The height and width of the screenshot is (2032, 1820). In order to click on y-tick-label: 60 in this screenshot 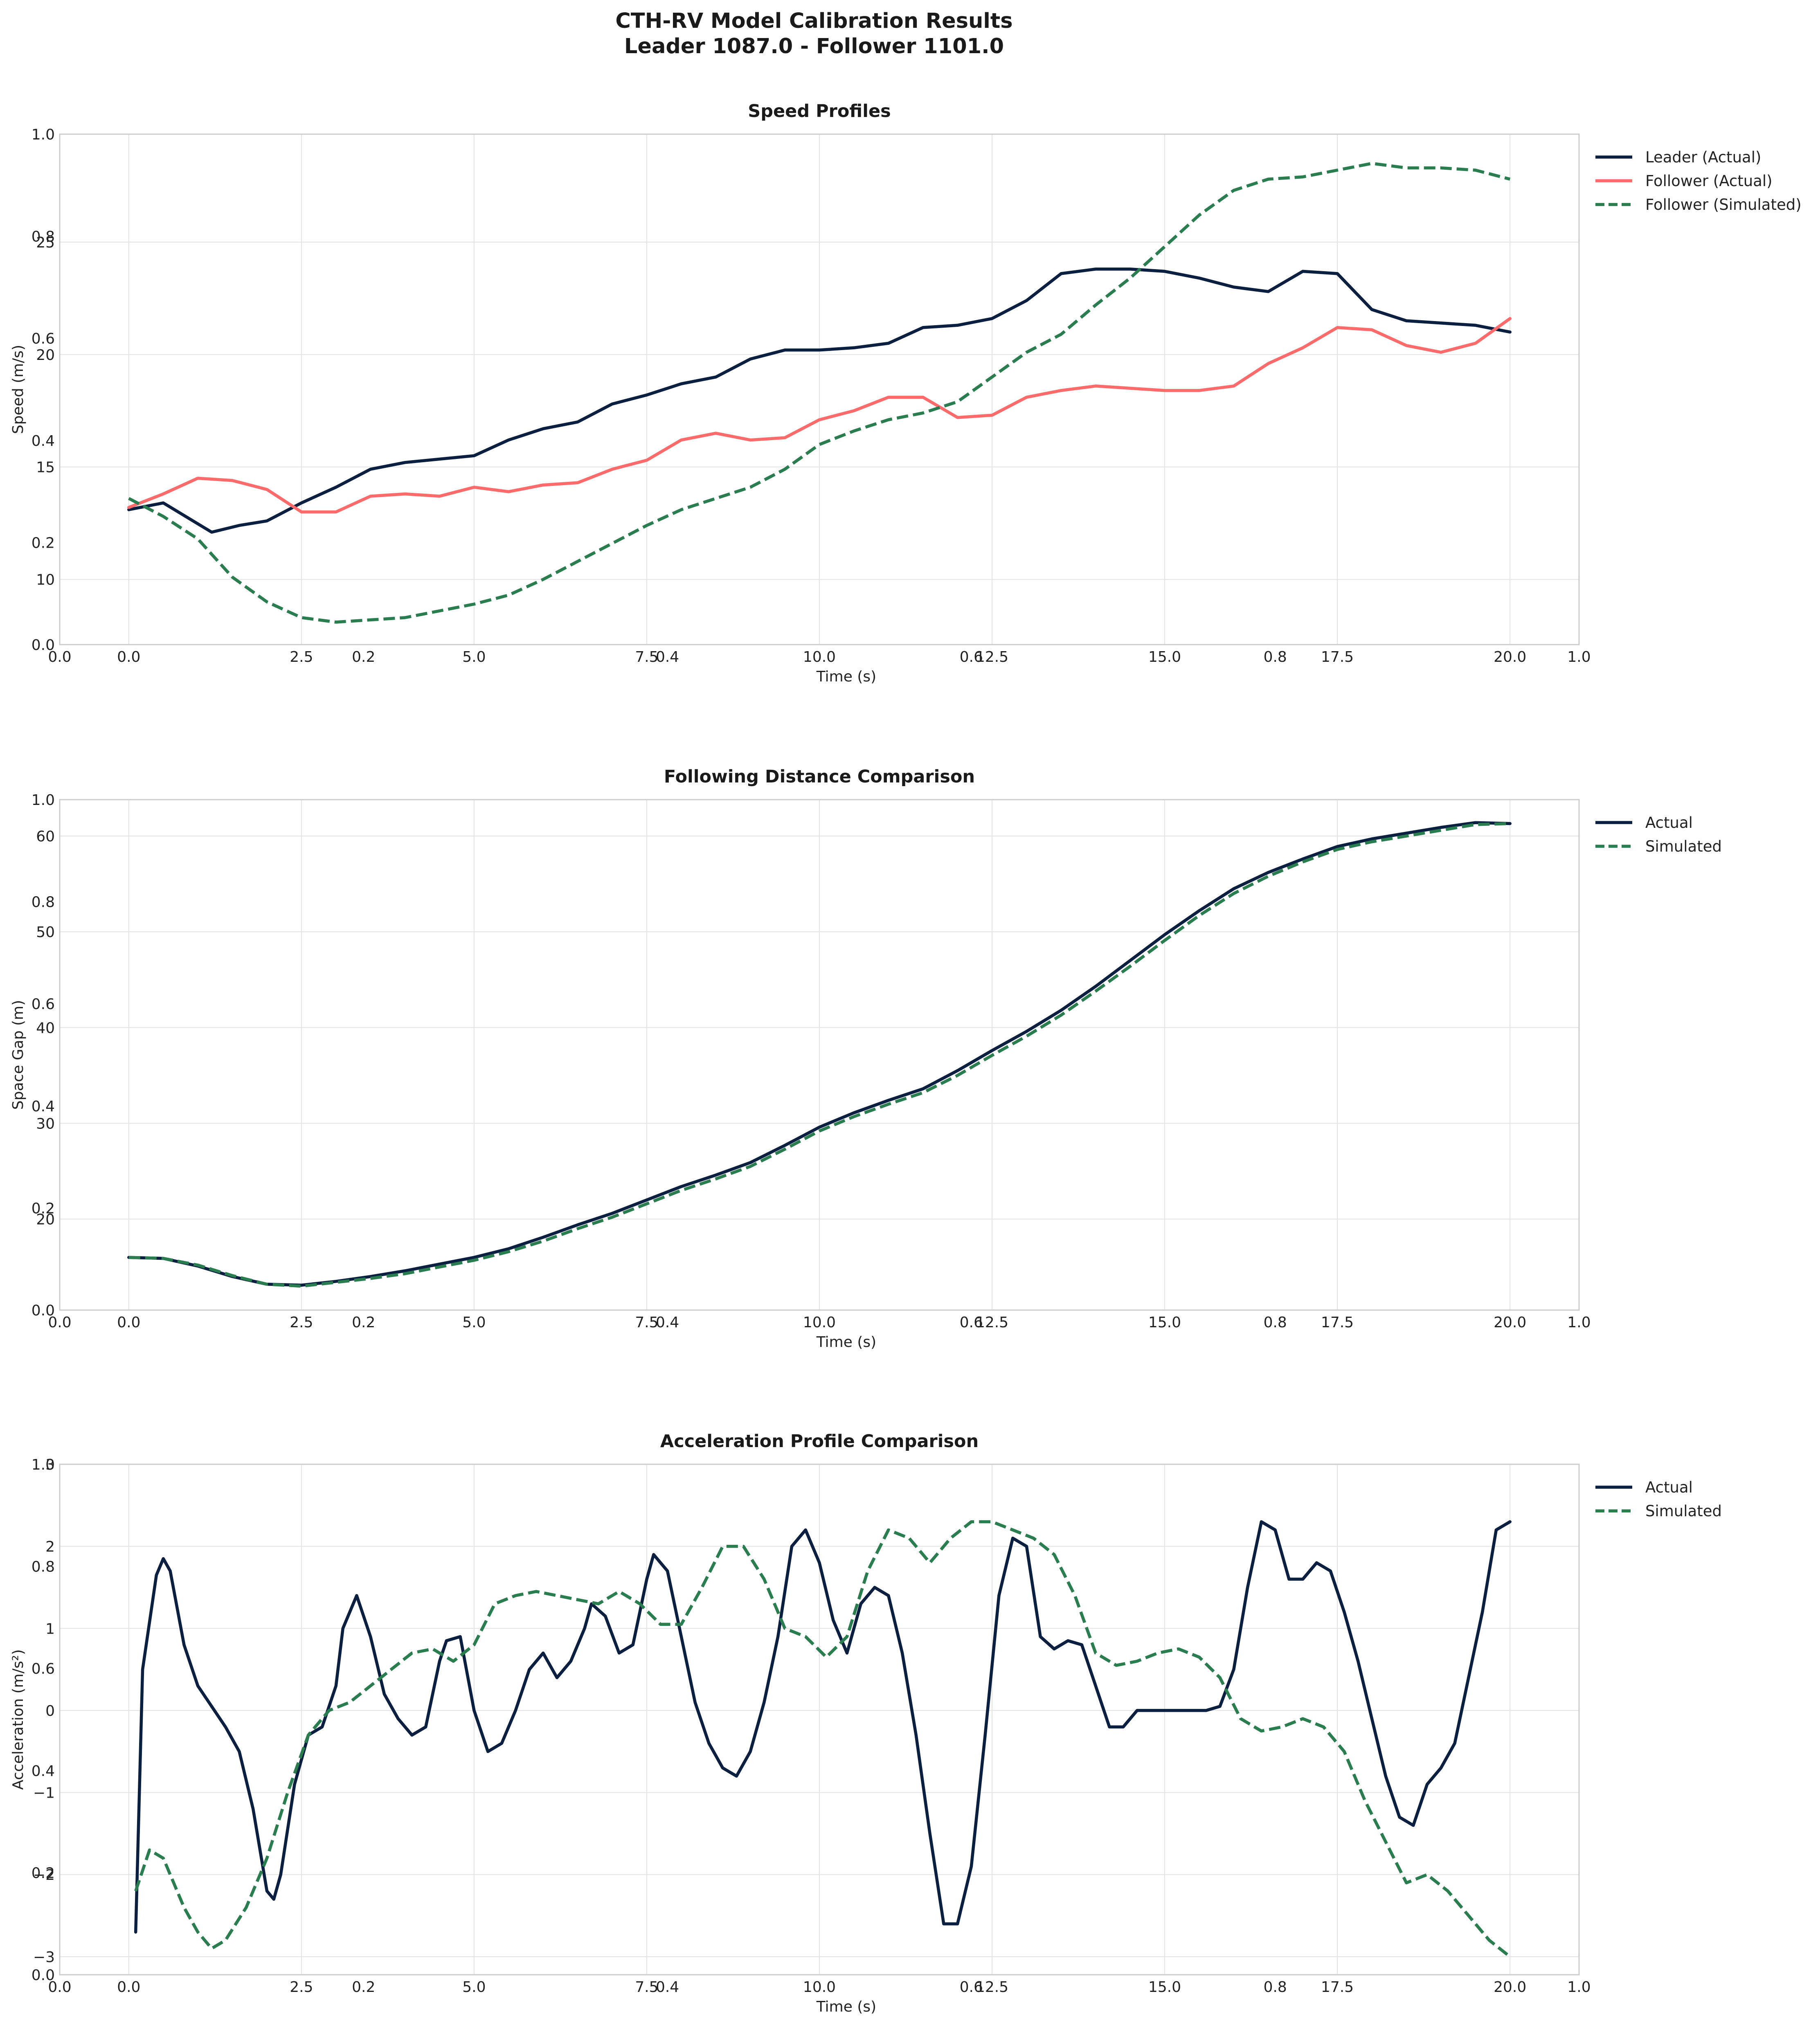, I will do `click(45, 836)`.